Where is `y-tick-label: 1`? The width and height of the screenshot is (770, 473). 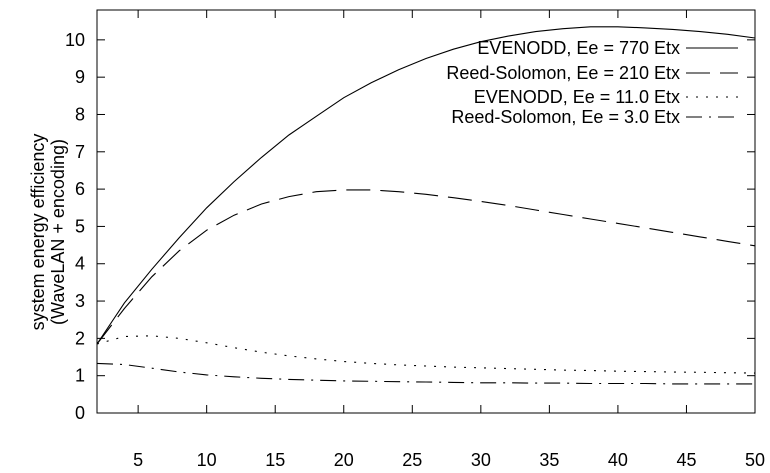 y-tick-label: 1 is located at coordinates (80, 376).